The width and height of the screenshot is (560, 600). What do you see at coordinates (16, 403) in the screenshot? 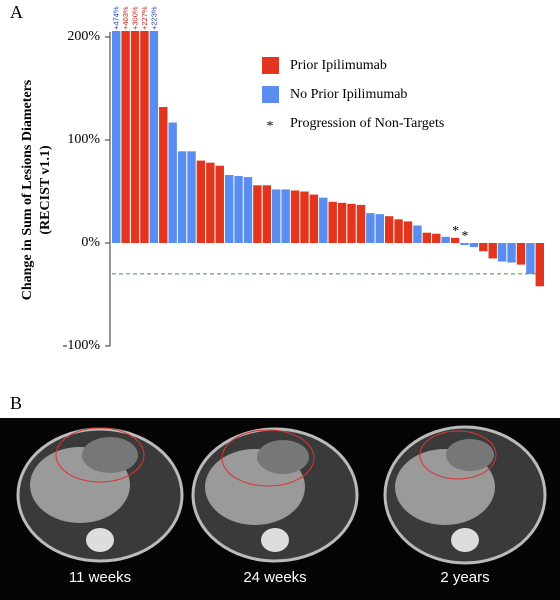
I see `panel-label: B` at bounding box center [16, 403].